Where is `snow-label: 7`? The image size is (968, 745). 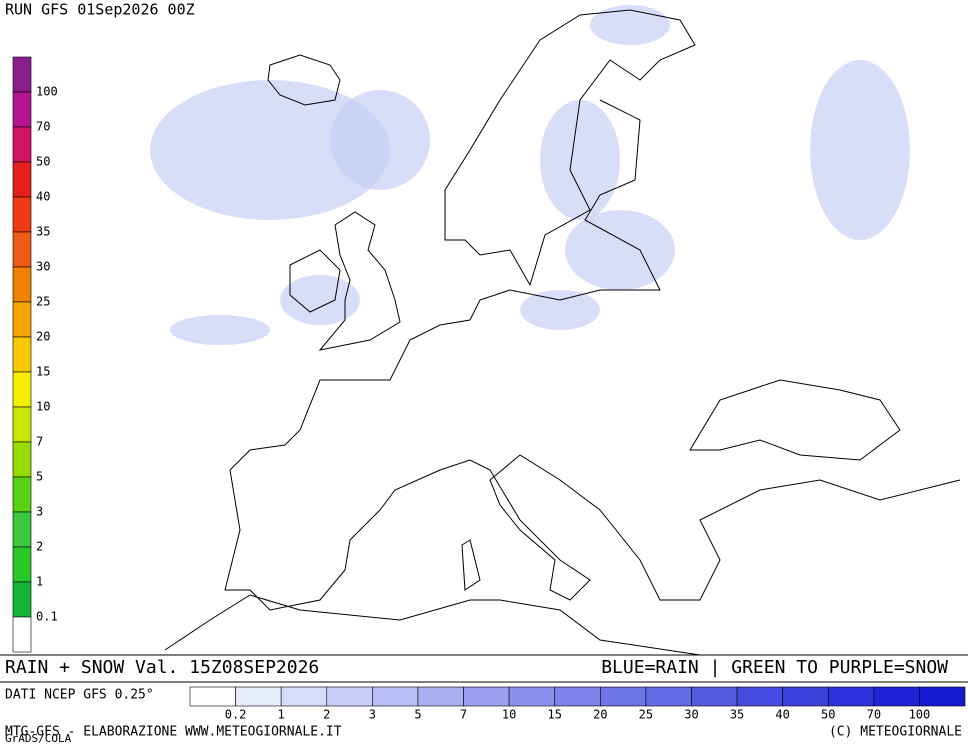 snow-label: 7 is located at coordinates (39, 442).